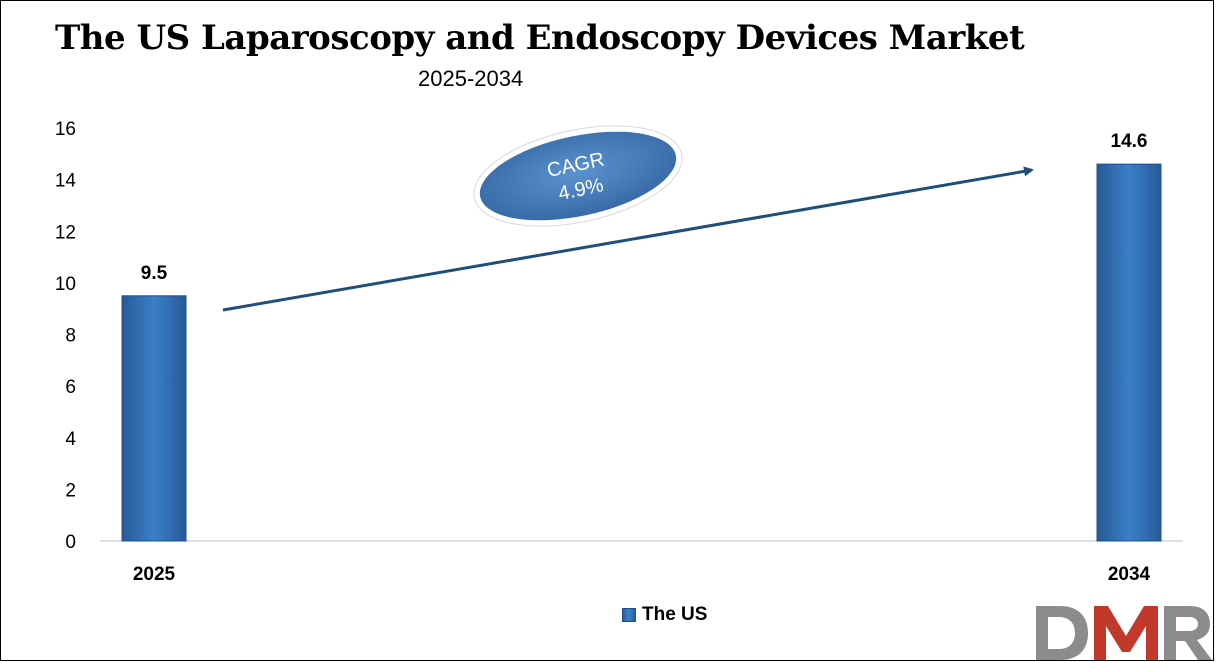 The width and height of the screenshot is (1216, 663). Describe the element at coordinates (154, 418) in the screenshot. I see `bar-2025` at that location.